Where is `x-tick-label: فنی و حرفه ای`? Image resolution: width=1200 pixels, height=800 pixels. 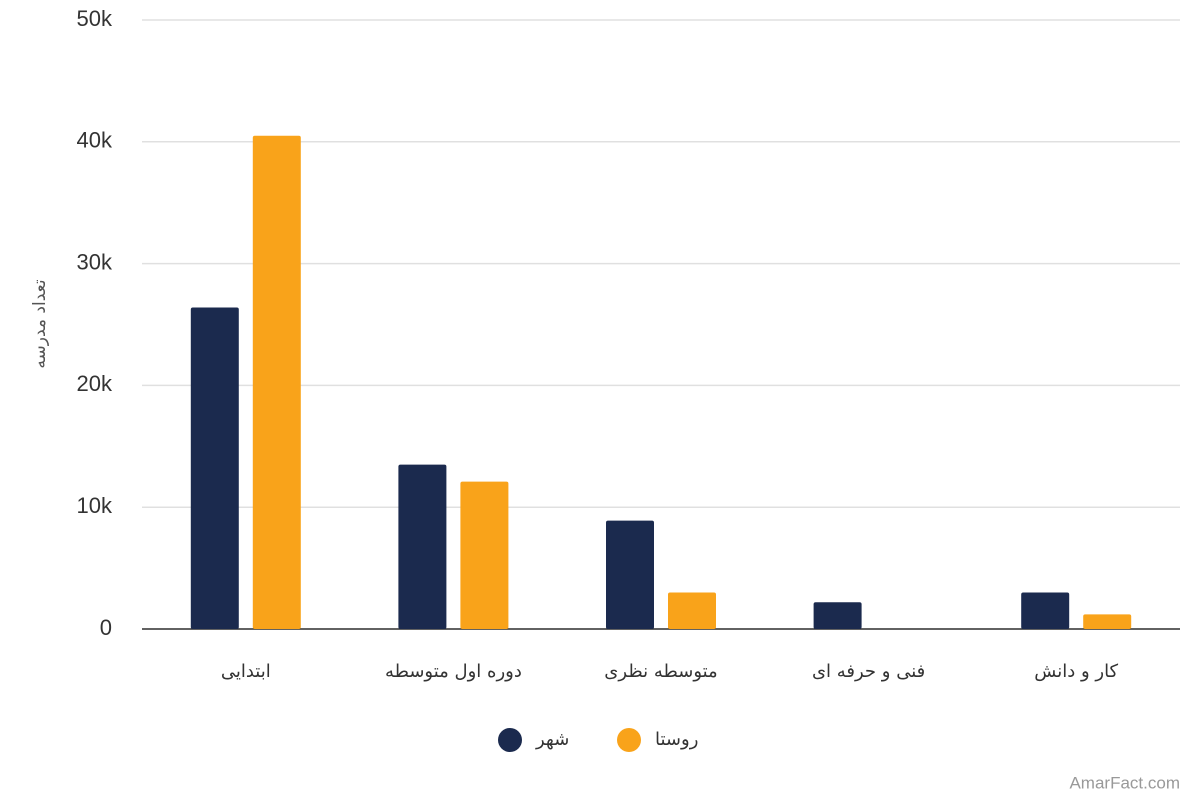 x-tick-label: فنی و حرفه ای is located at coordinates (868, 671).